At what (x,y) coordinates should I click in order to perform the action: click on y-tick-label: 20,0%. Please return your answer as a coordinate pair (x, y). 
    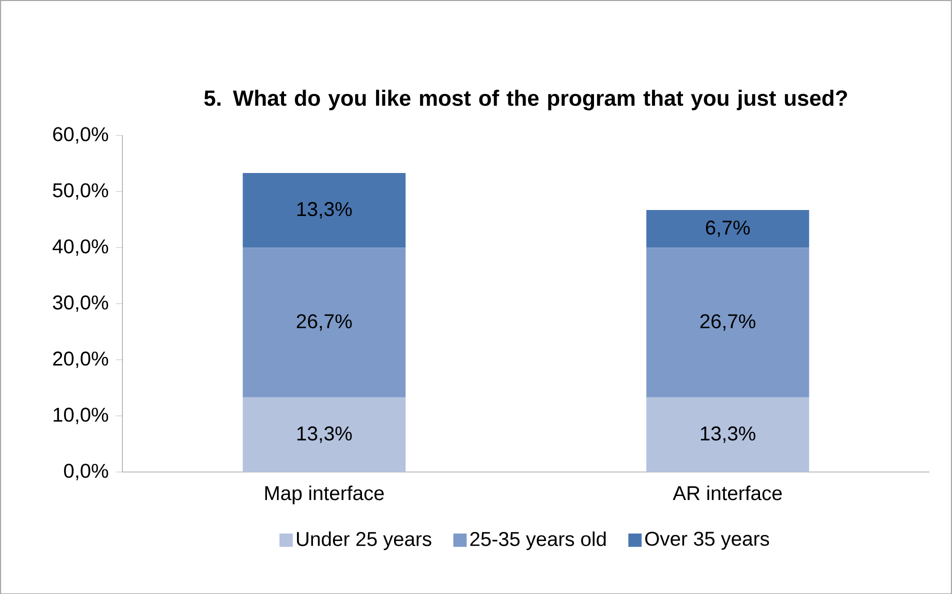
    Looking at the image, I should click on (80, 359).